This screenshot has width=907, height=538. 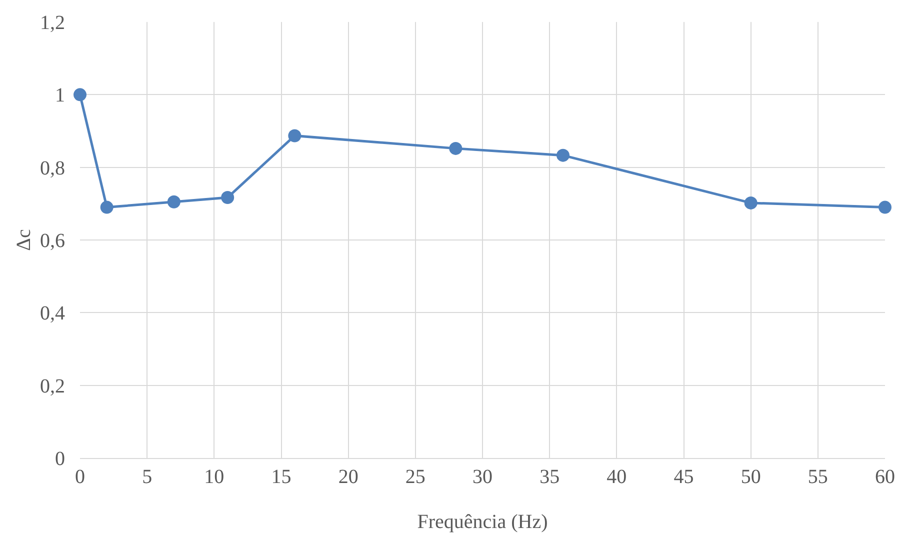 I want to click on y-tick-label: 0, so click(x=60, y=459).